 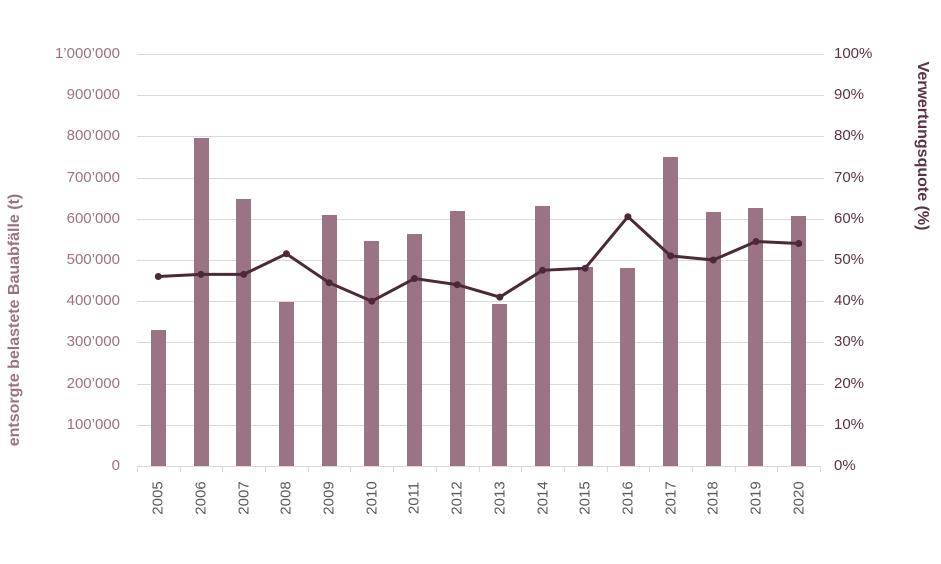 What do you see at coordinates (845, 465) in the screenshot?
I see `y-tick-label-right: 0%` at bounding box center [845, 465].